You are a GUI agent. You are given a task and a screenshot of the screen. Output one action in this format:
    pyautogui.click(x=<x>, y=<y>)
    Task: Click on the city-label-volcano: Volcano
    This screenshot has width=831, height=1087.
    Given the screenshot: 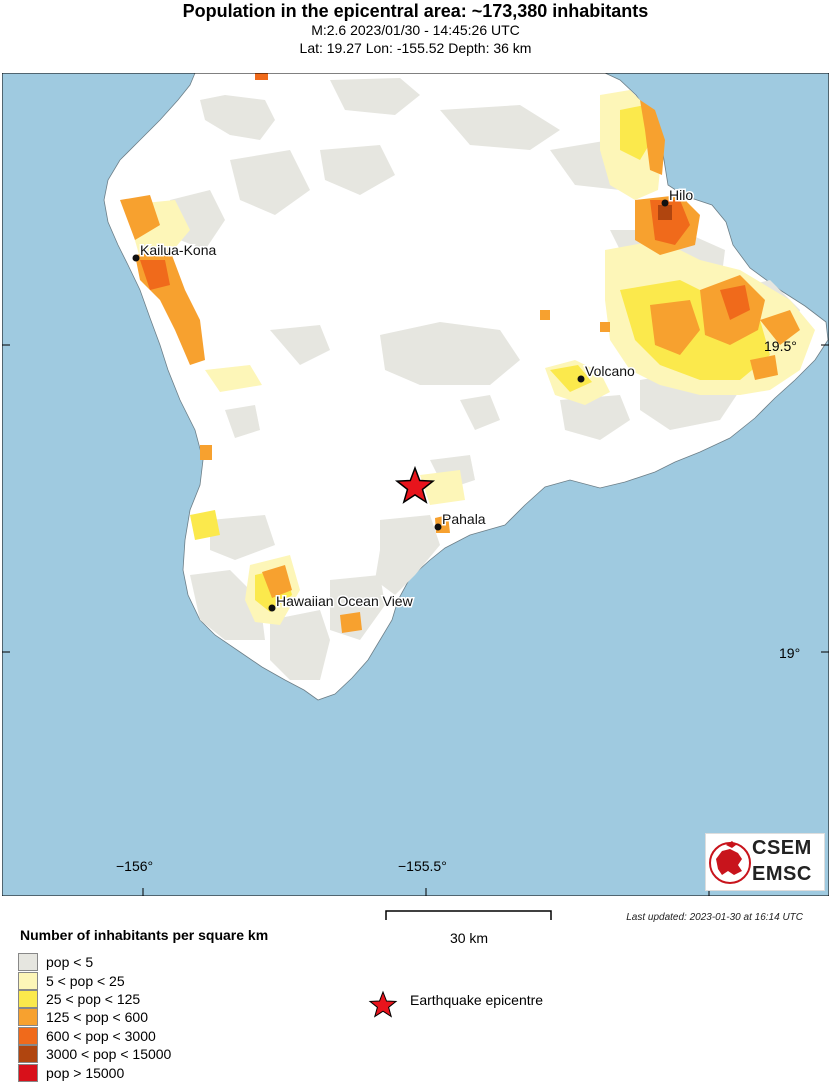 What is the action you would take?
    pyautogui.click(x=610, y=371)
    